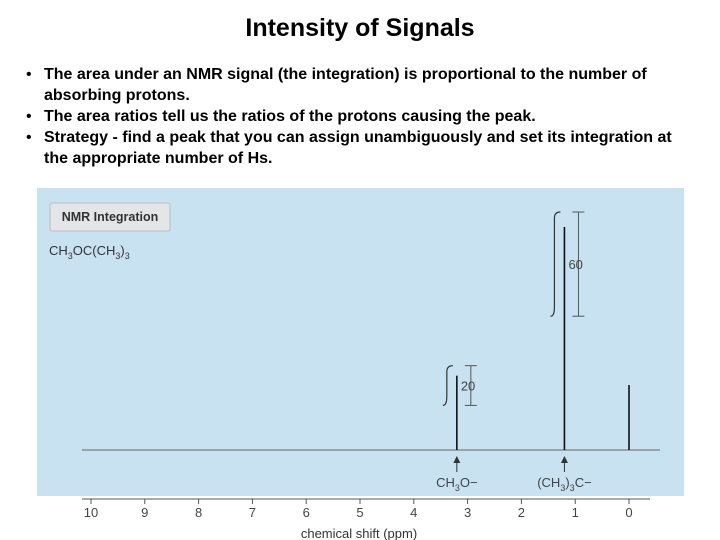  I want to click on integration-value-label: 60, so click(575, 264).